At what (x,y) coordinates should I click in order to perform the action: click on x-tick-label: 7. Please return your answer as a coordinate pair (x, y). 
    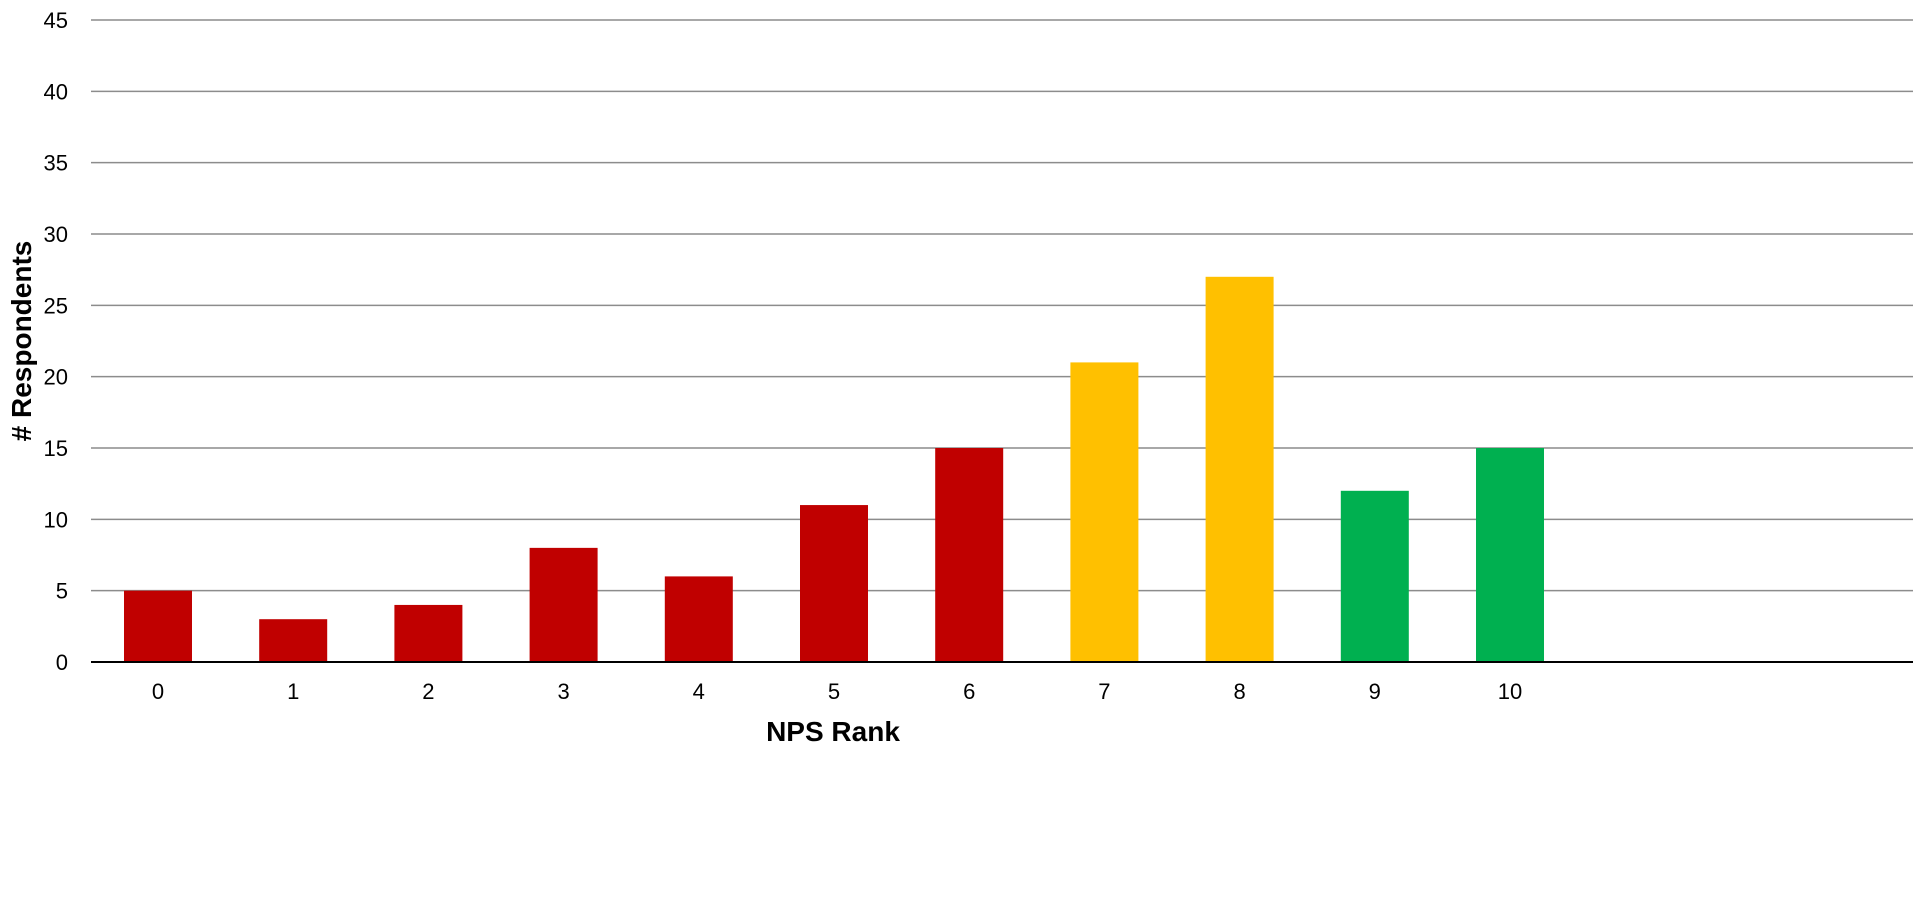
    Looking at the image, I should click on (1104, 691).